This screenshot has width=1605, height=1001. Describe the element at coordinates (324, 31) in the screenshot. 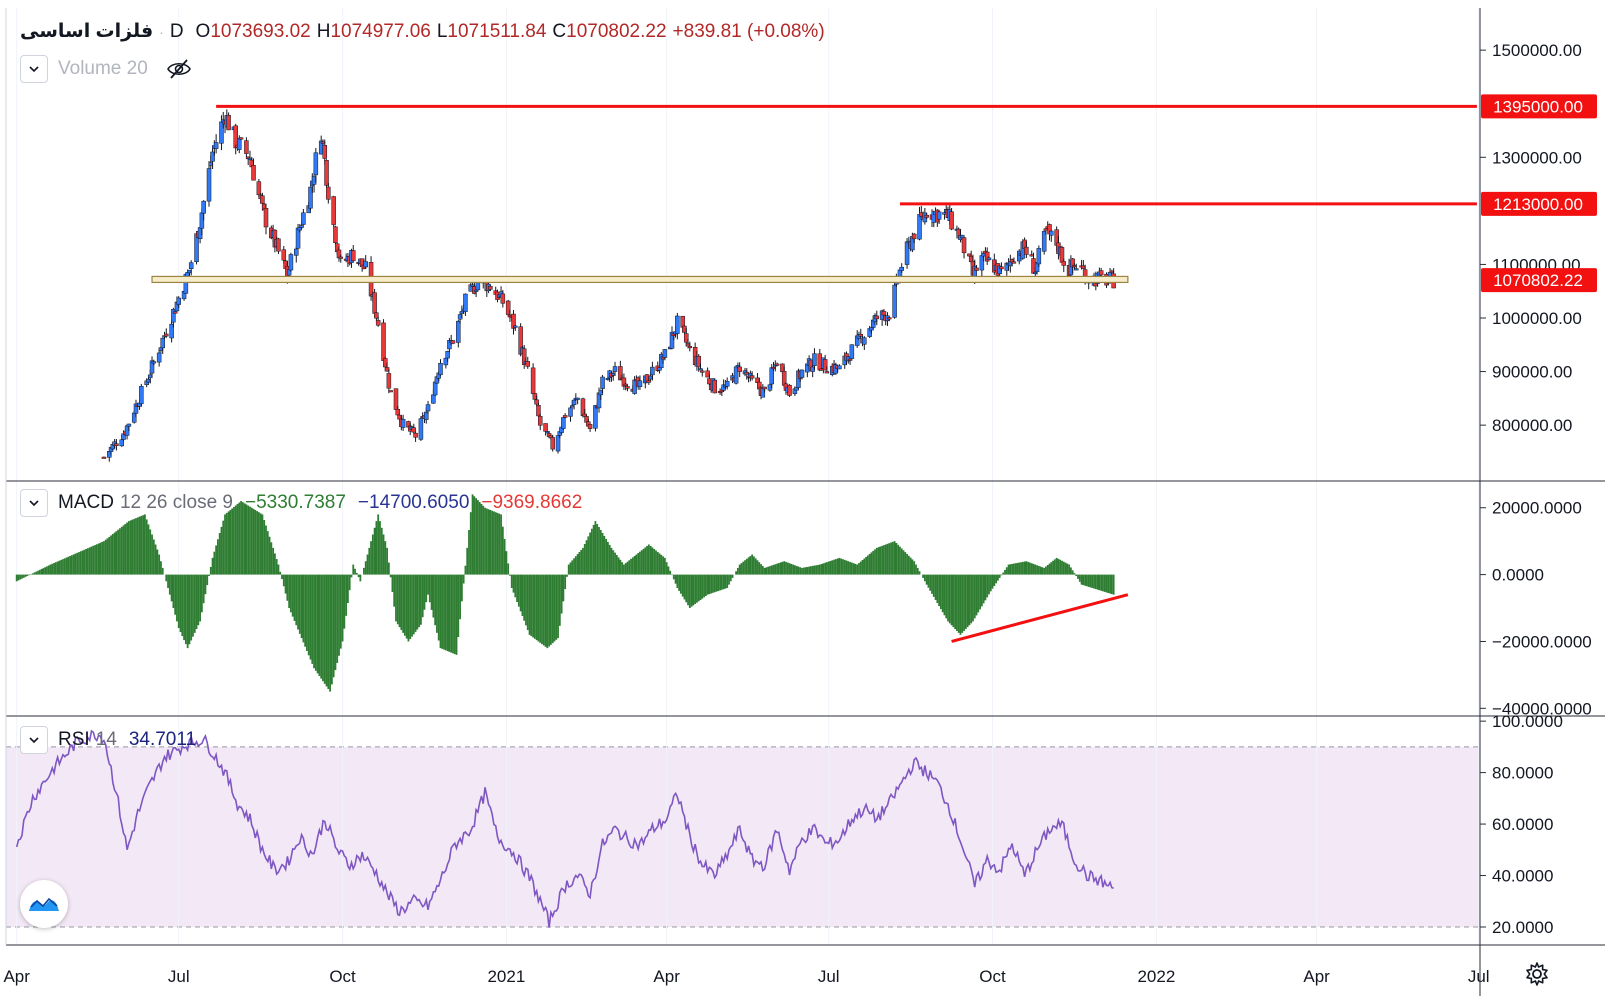

I see `high-label: H` at that location.